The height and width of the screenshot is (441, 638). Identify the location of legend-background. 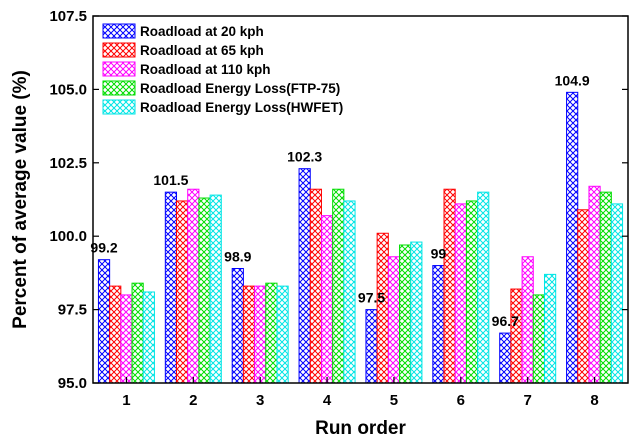
(246, 70).